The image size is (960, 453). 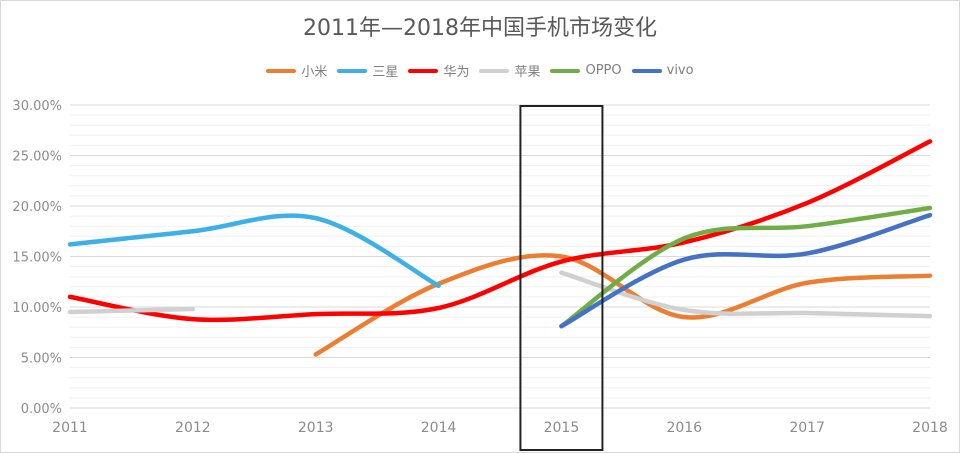 What do you see at coordinates (439, 428) in the screenshot?
I see `x-tick-label: 2014` at bounding box center [439, 428].